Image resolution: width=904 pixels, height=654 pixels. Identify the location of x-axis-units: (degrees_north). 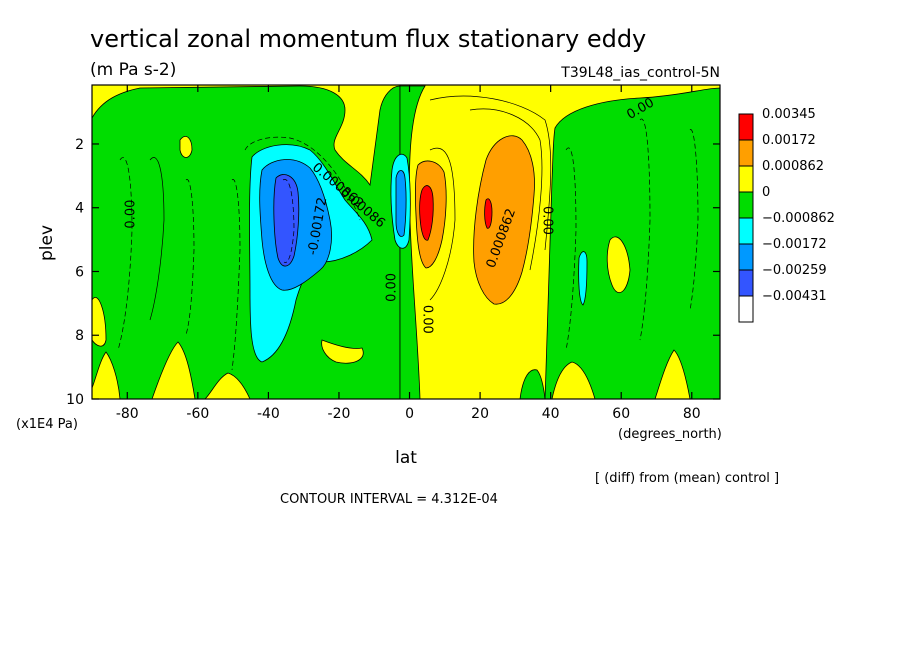
(670, 434).